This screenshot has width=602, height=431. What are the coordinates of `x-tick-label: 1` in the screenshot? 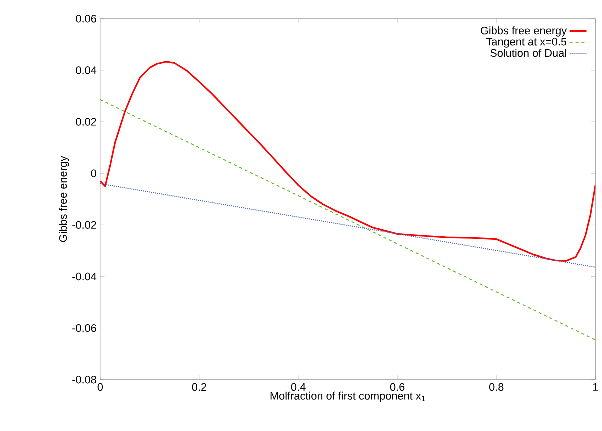 It's located at (595, 388).